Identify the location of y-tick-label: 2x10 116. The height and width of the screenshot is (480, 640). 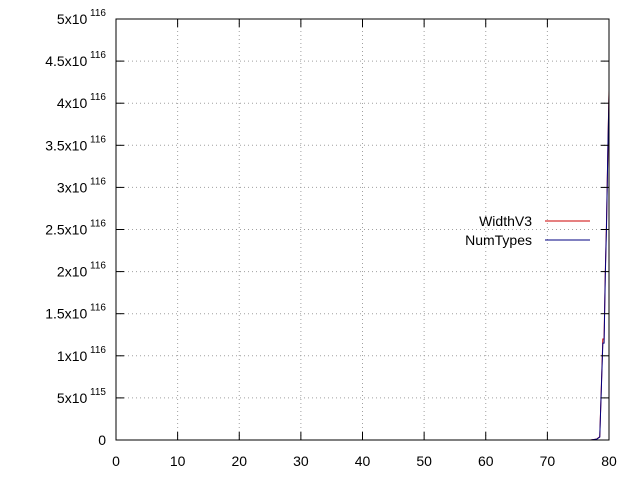
(82, 270).